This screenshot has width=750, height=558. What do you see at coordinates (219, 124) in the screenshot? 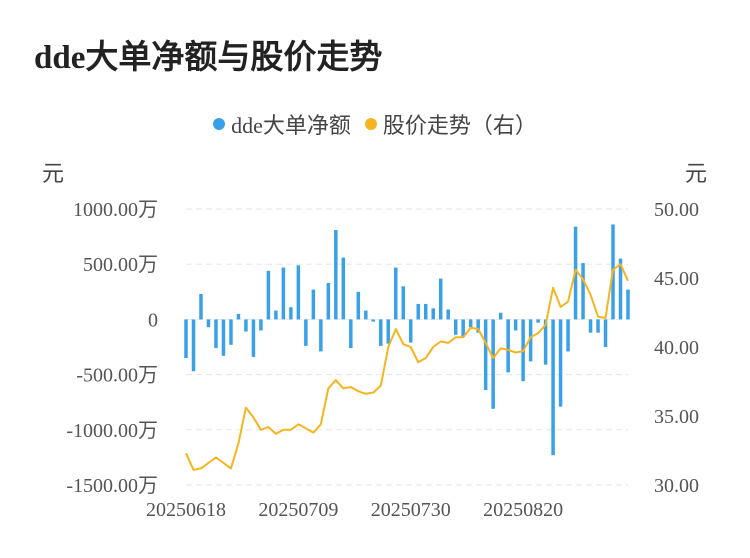
I see `legend-marker-dde` at bounding box center [219, 124].